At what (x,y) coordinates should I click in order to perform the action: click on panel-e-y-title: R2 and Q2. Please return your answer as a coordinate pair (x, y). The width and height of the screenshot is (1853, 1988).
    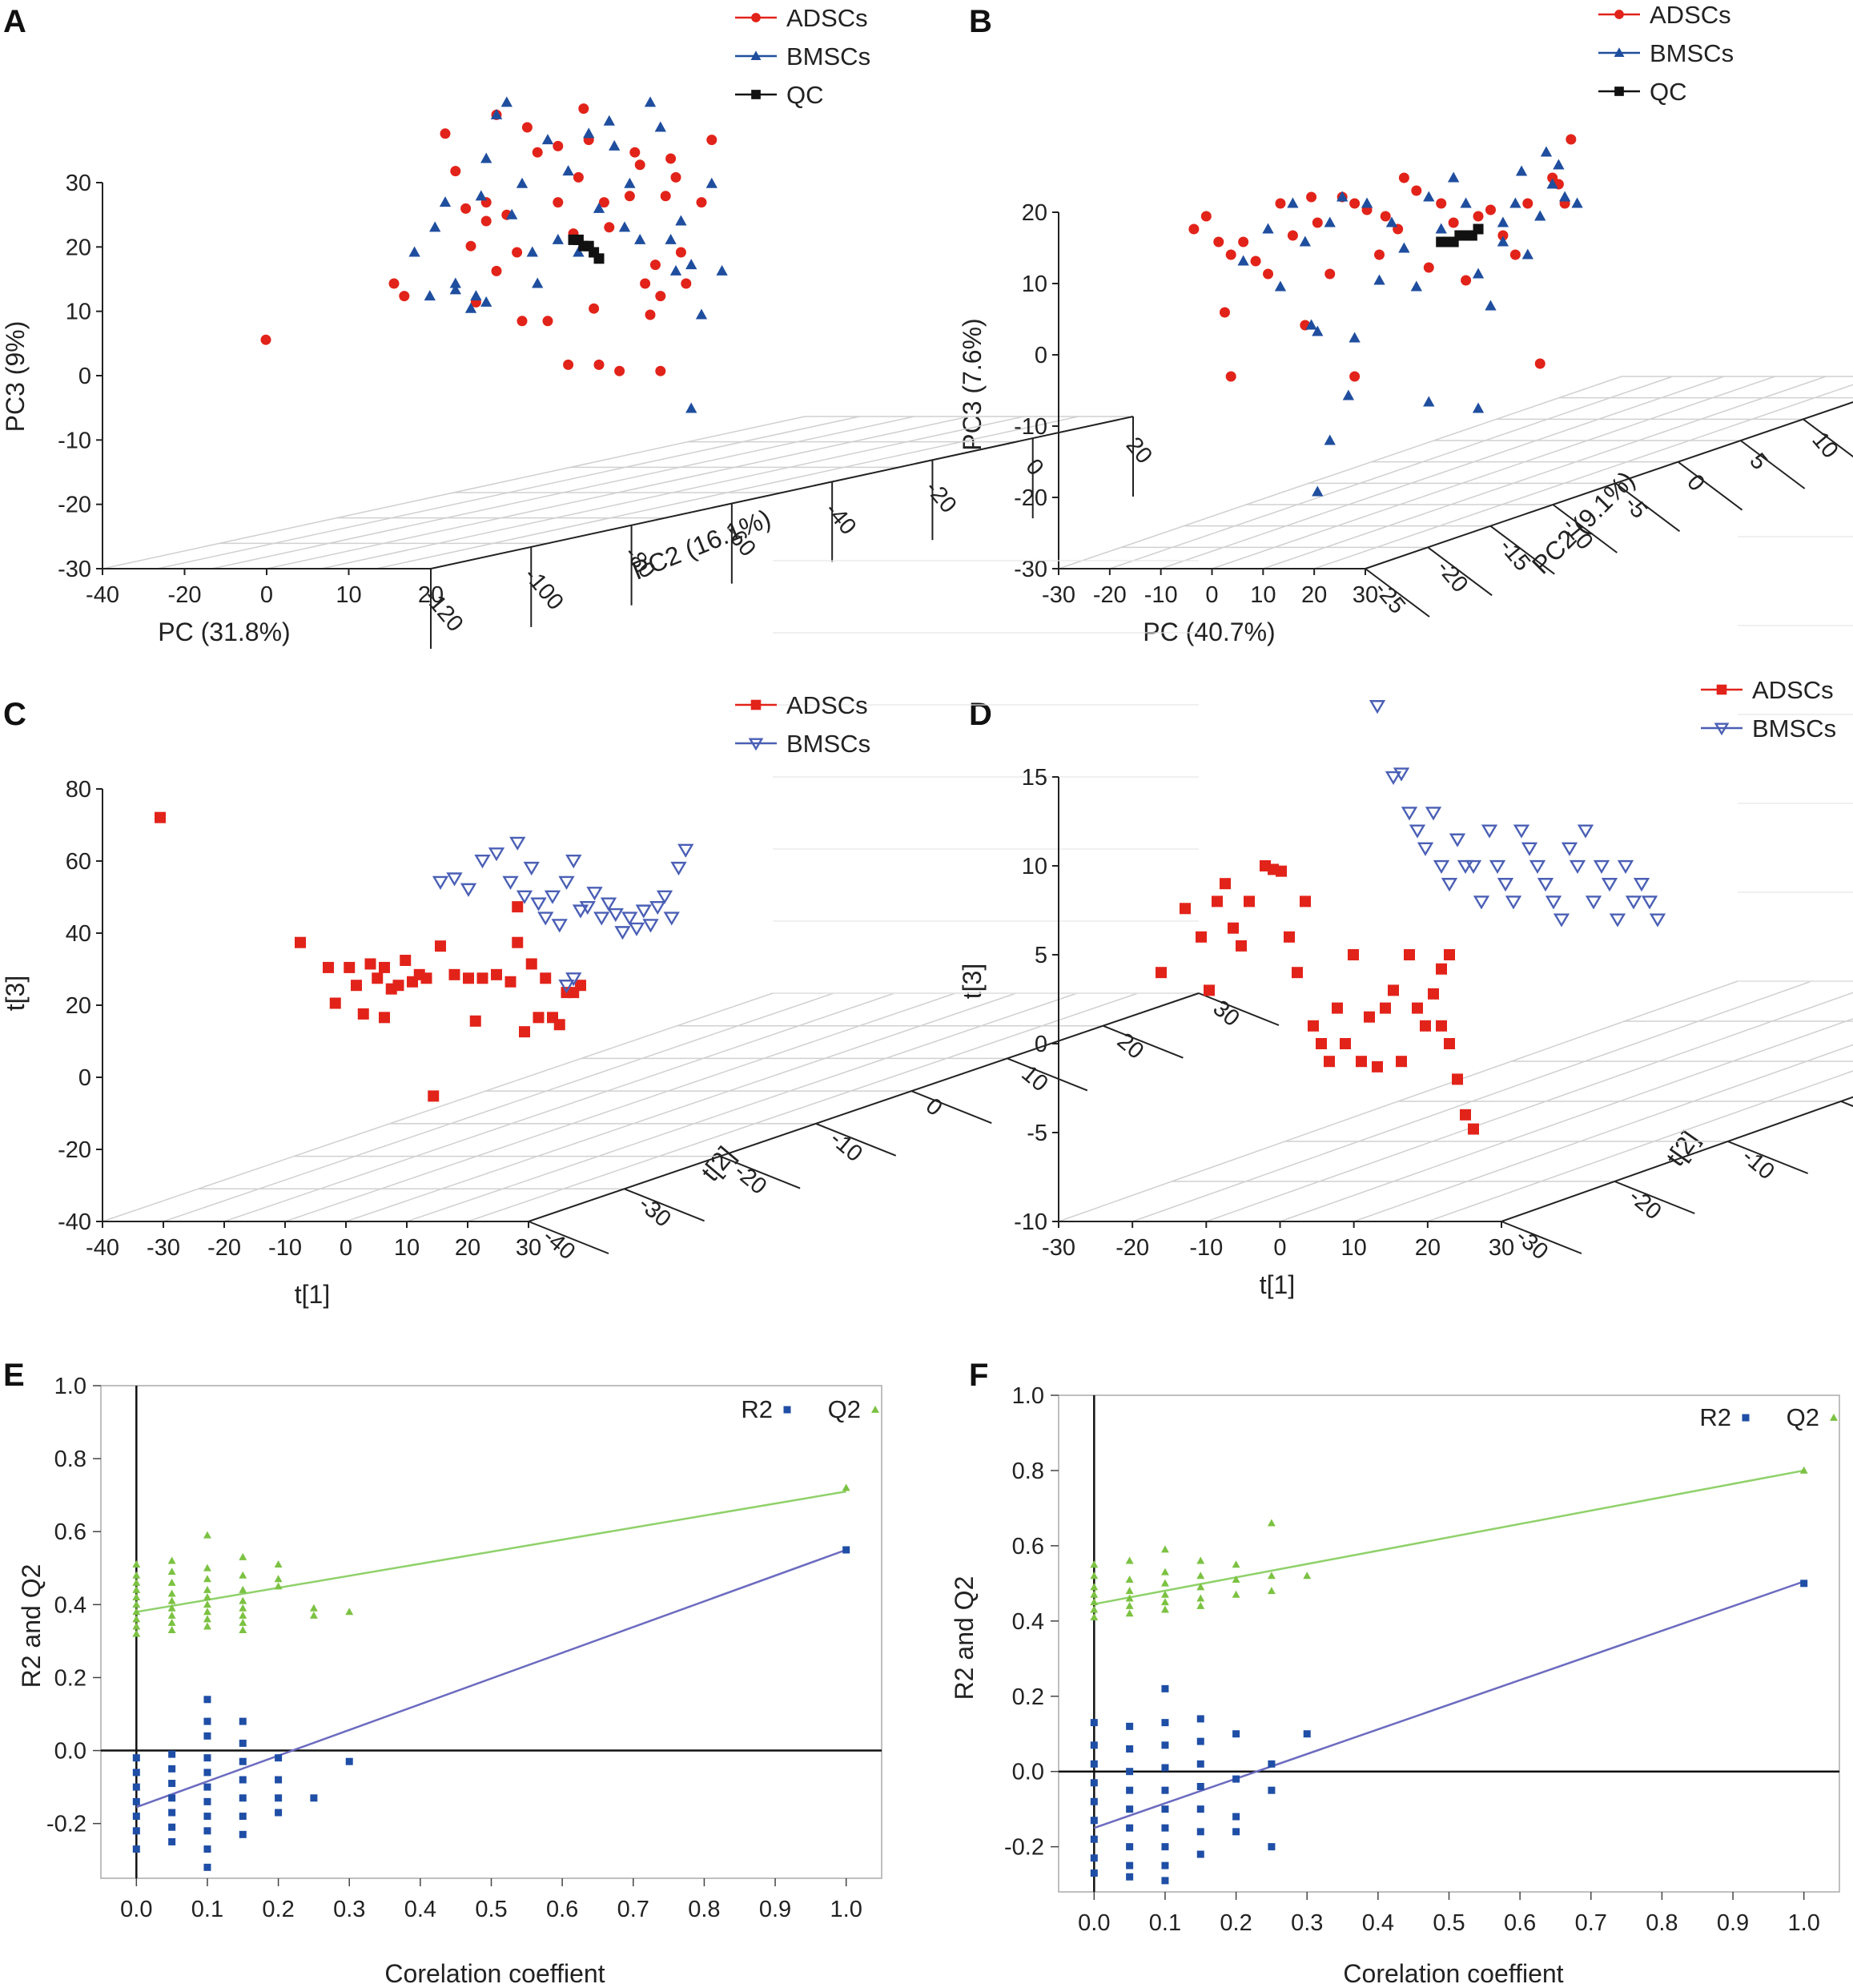
    Looking at the image, I should click on (31, 1626).